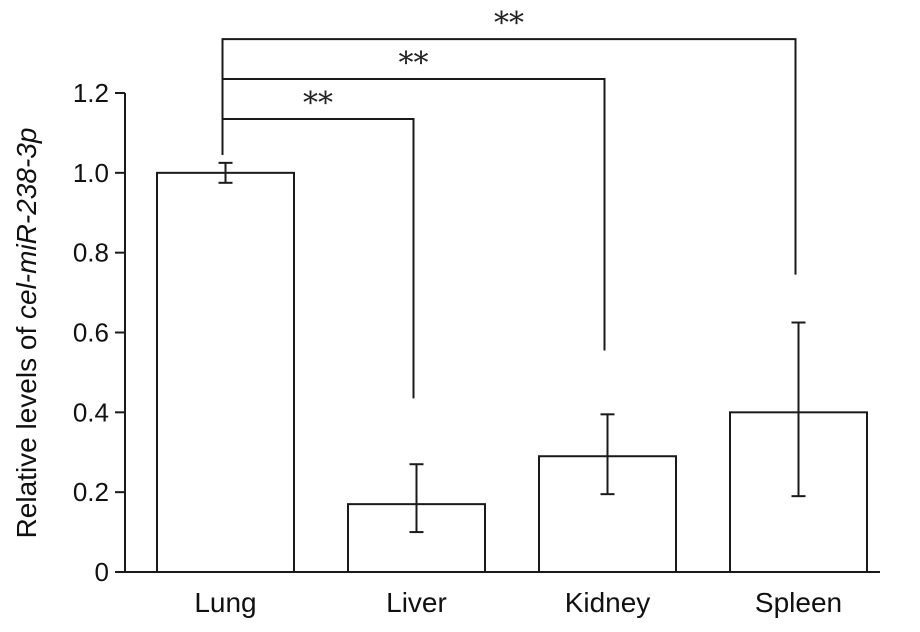 The width and height of the screenshot is (920, 632). I want to click on x-tick-label: Spleen, so click(798, 602).